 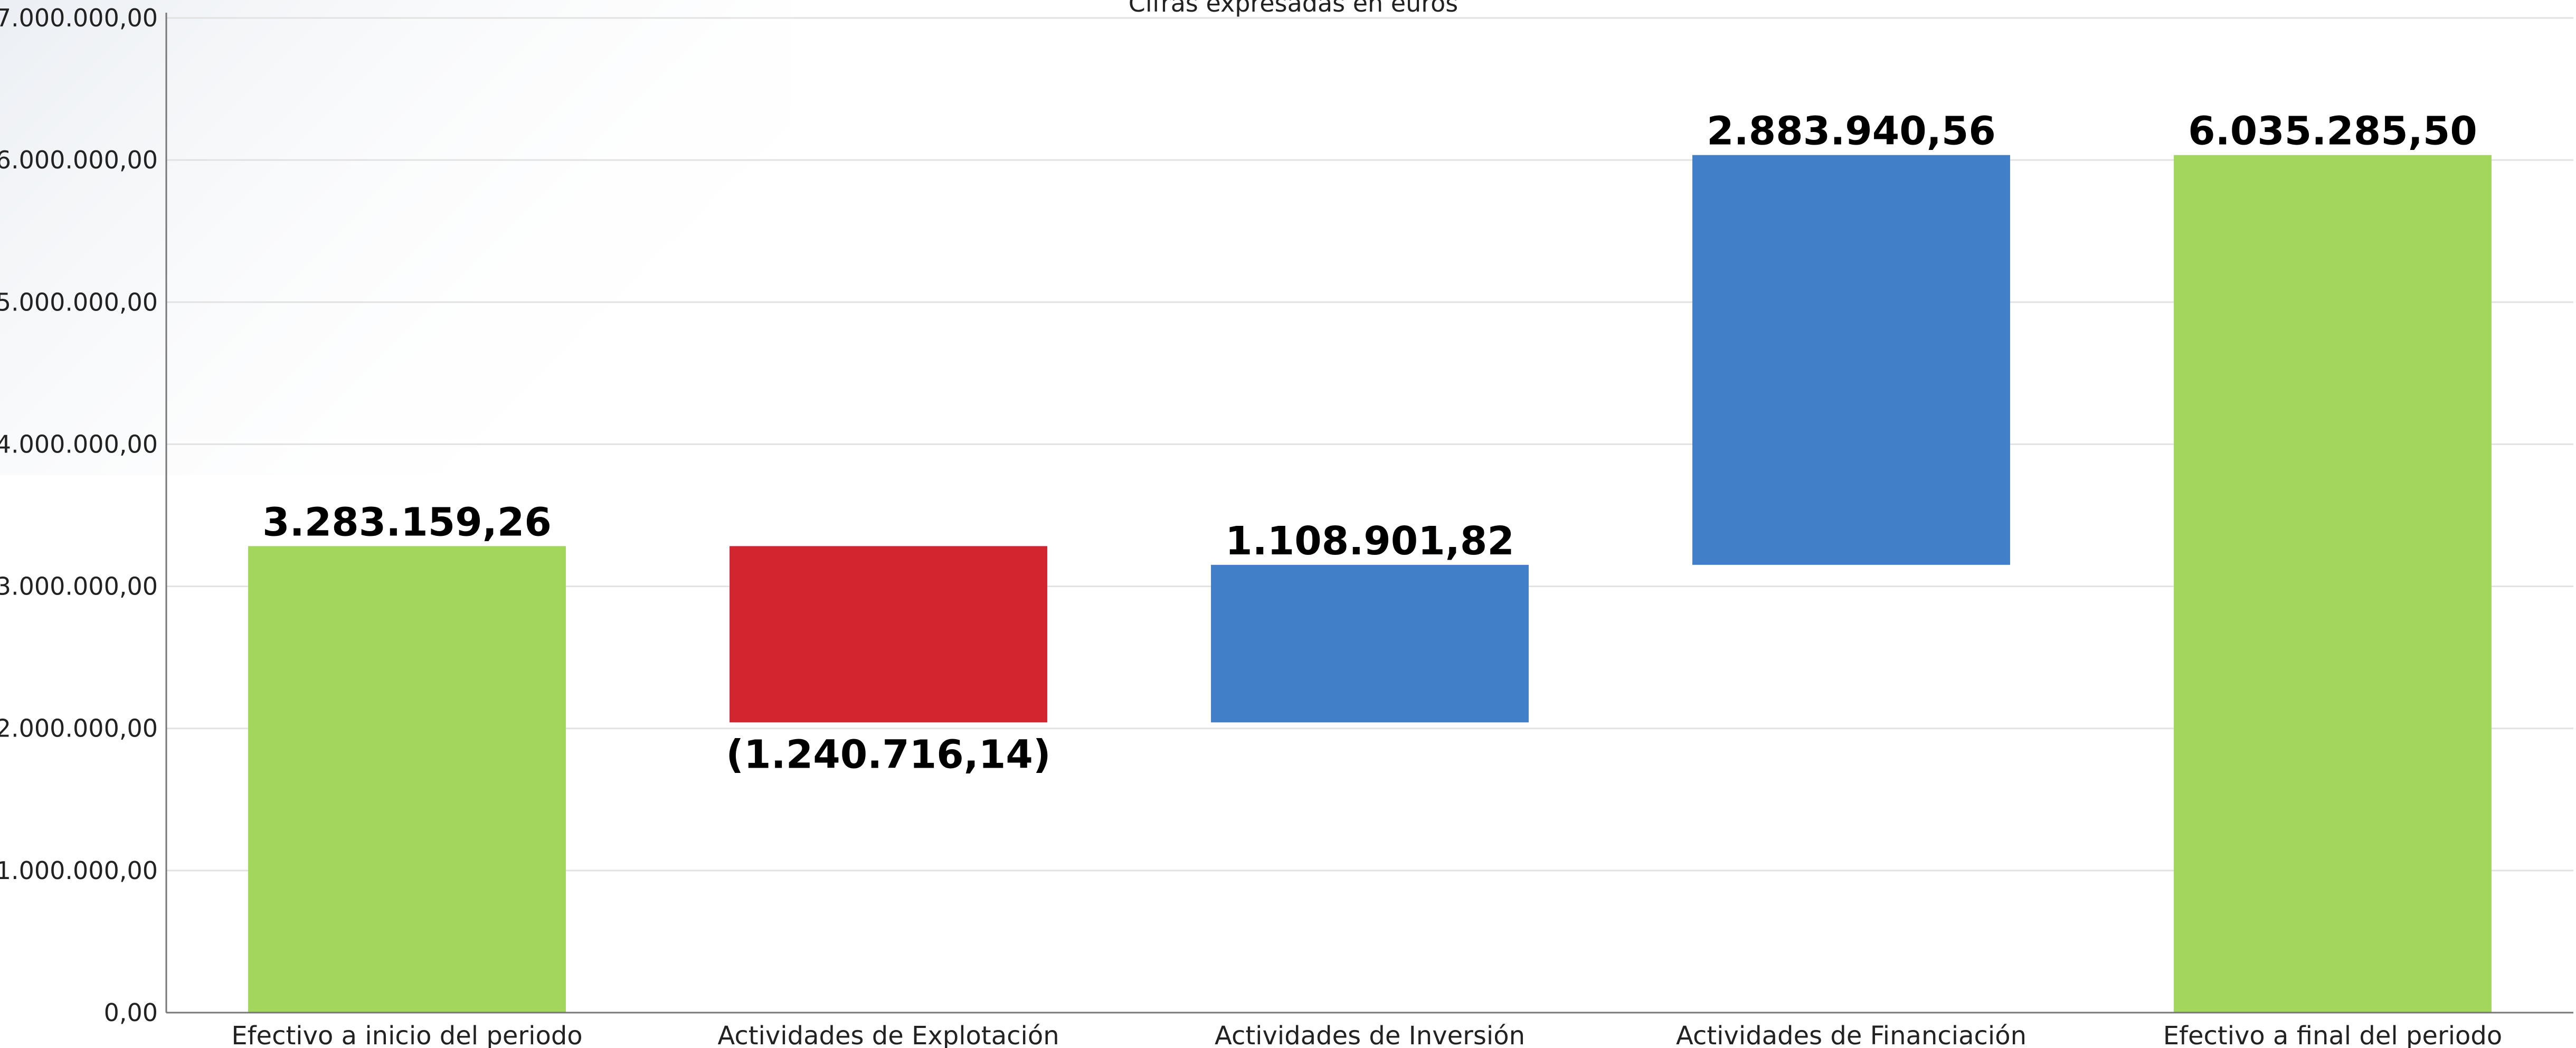 What do you see at coordinates (131, 1012) in the screenshot?
I see `y-tick-label: 0,00` at bounding box center [131, 1012].